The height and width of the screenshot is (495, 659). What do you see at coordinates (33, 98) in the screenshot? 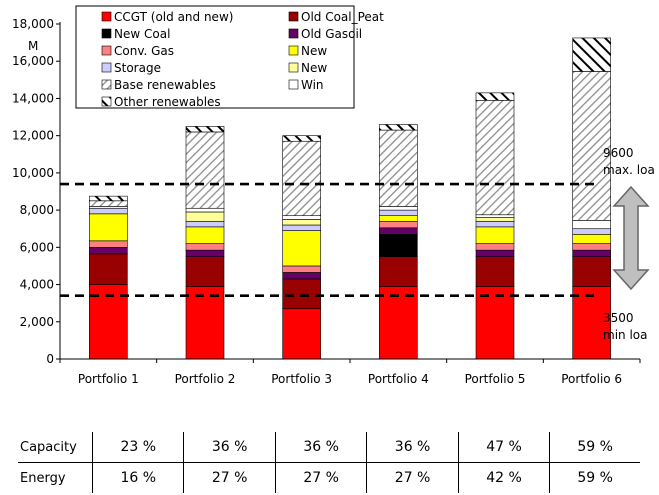
I see `y-tick-label: 14,000` at bounding box center [33, 98].